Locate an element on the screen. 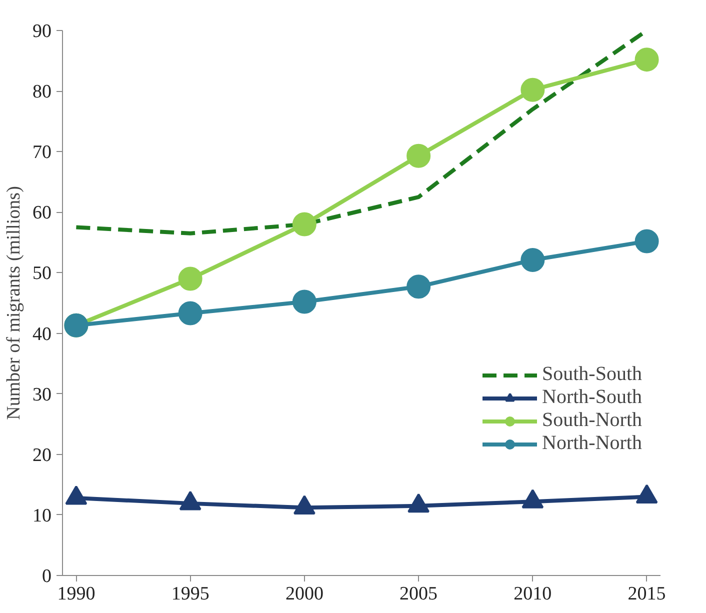  x-tick-label: 1990 is located at coordinates (76, 594).